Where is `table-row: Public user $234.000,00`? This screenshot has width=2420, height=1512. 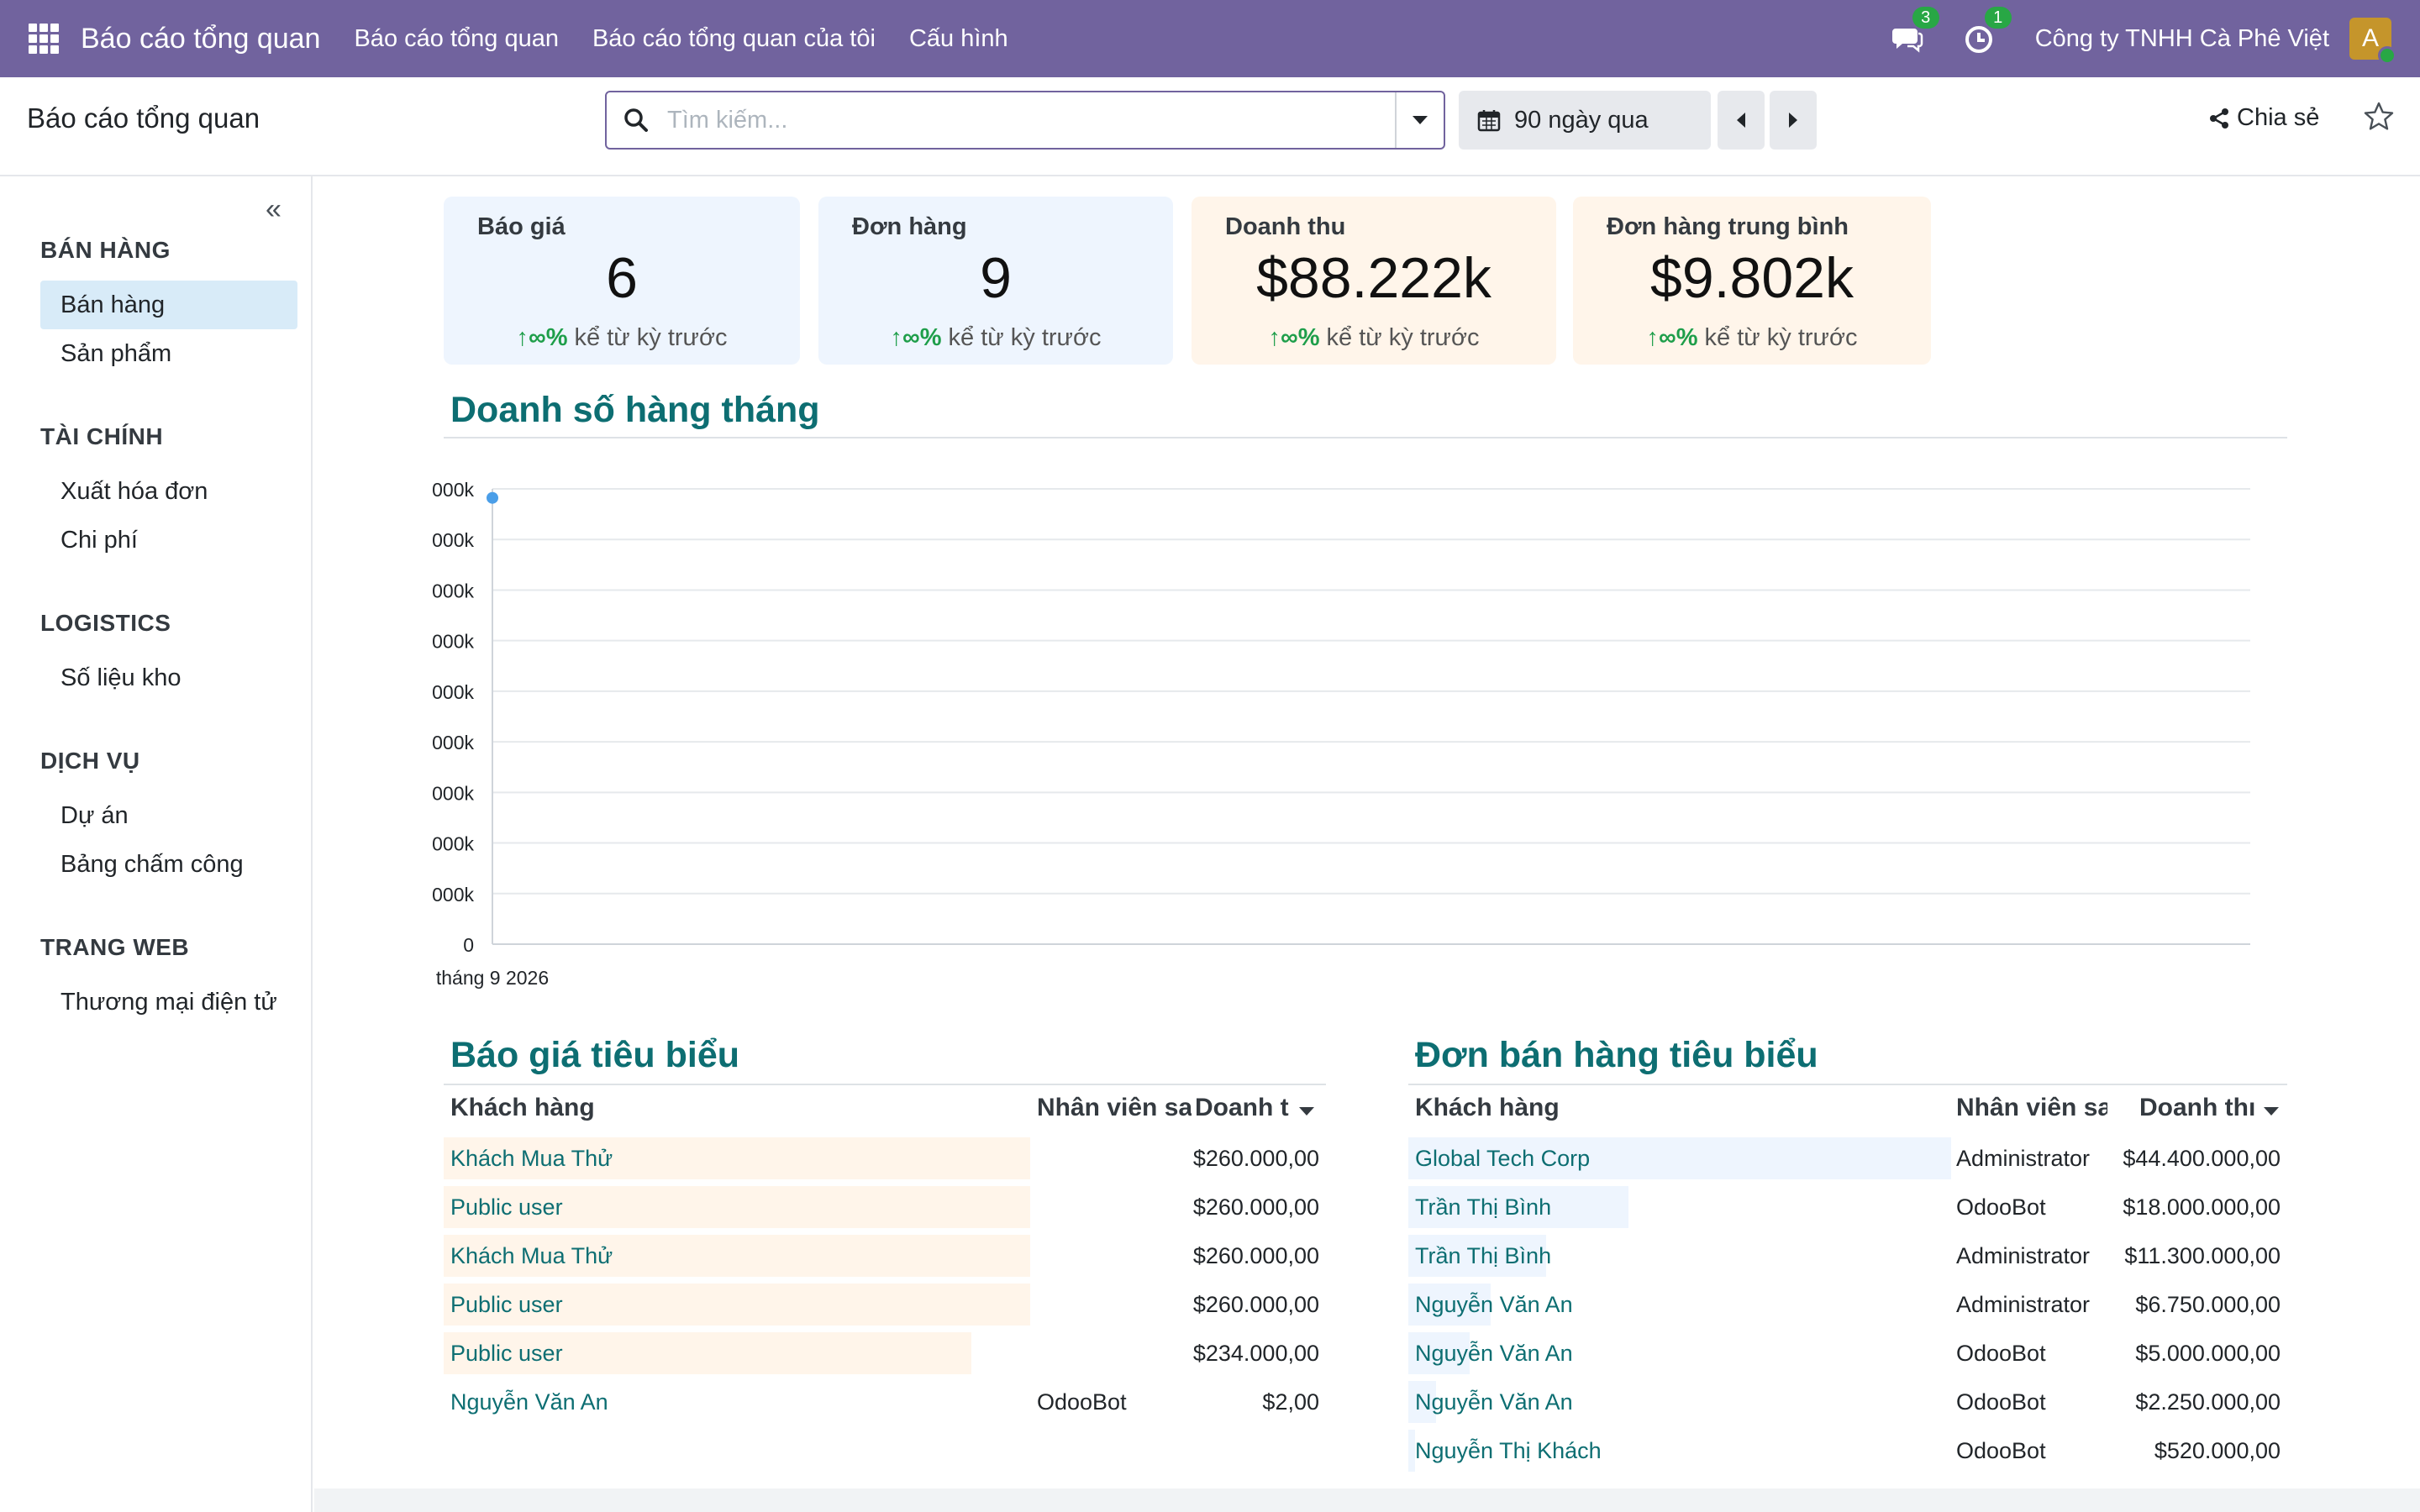
table-row: Public user $234.000,00 is located at coordinates (885, 1353).